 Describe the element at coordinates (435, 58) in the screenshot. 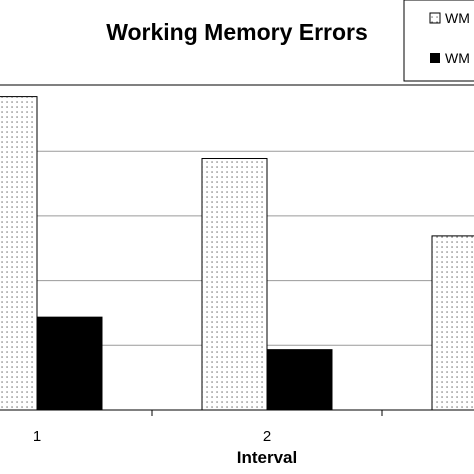

I see `legend-swatch-solid` at that location.